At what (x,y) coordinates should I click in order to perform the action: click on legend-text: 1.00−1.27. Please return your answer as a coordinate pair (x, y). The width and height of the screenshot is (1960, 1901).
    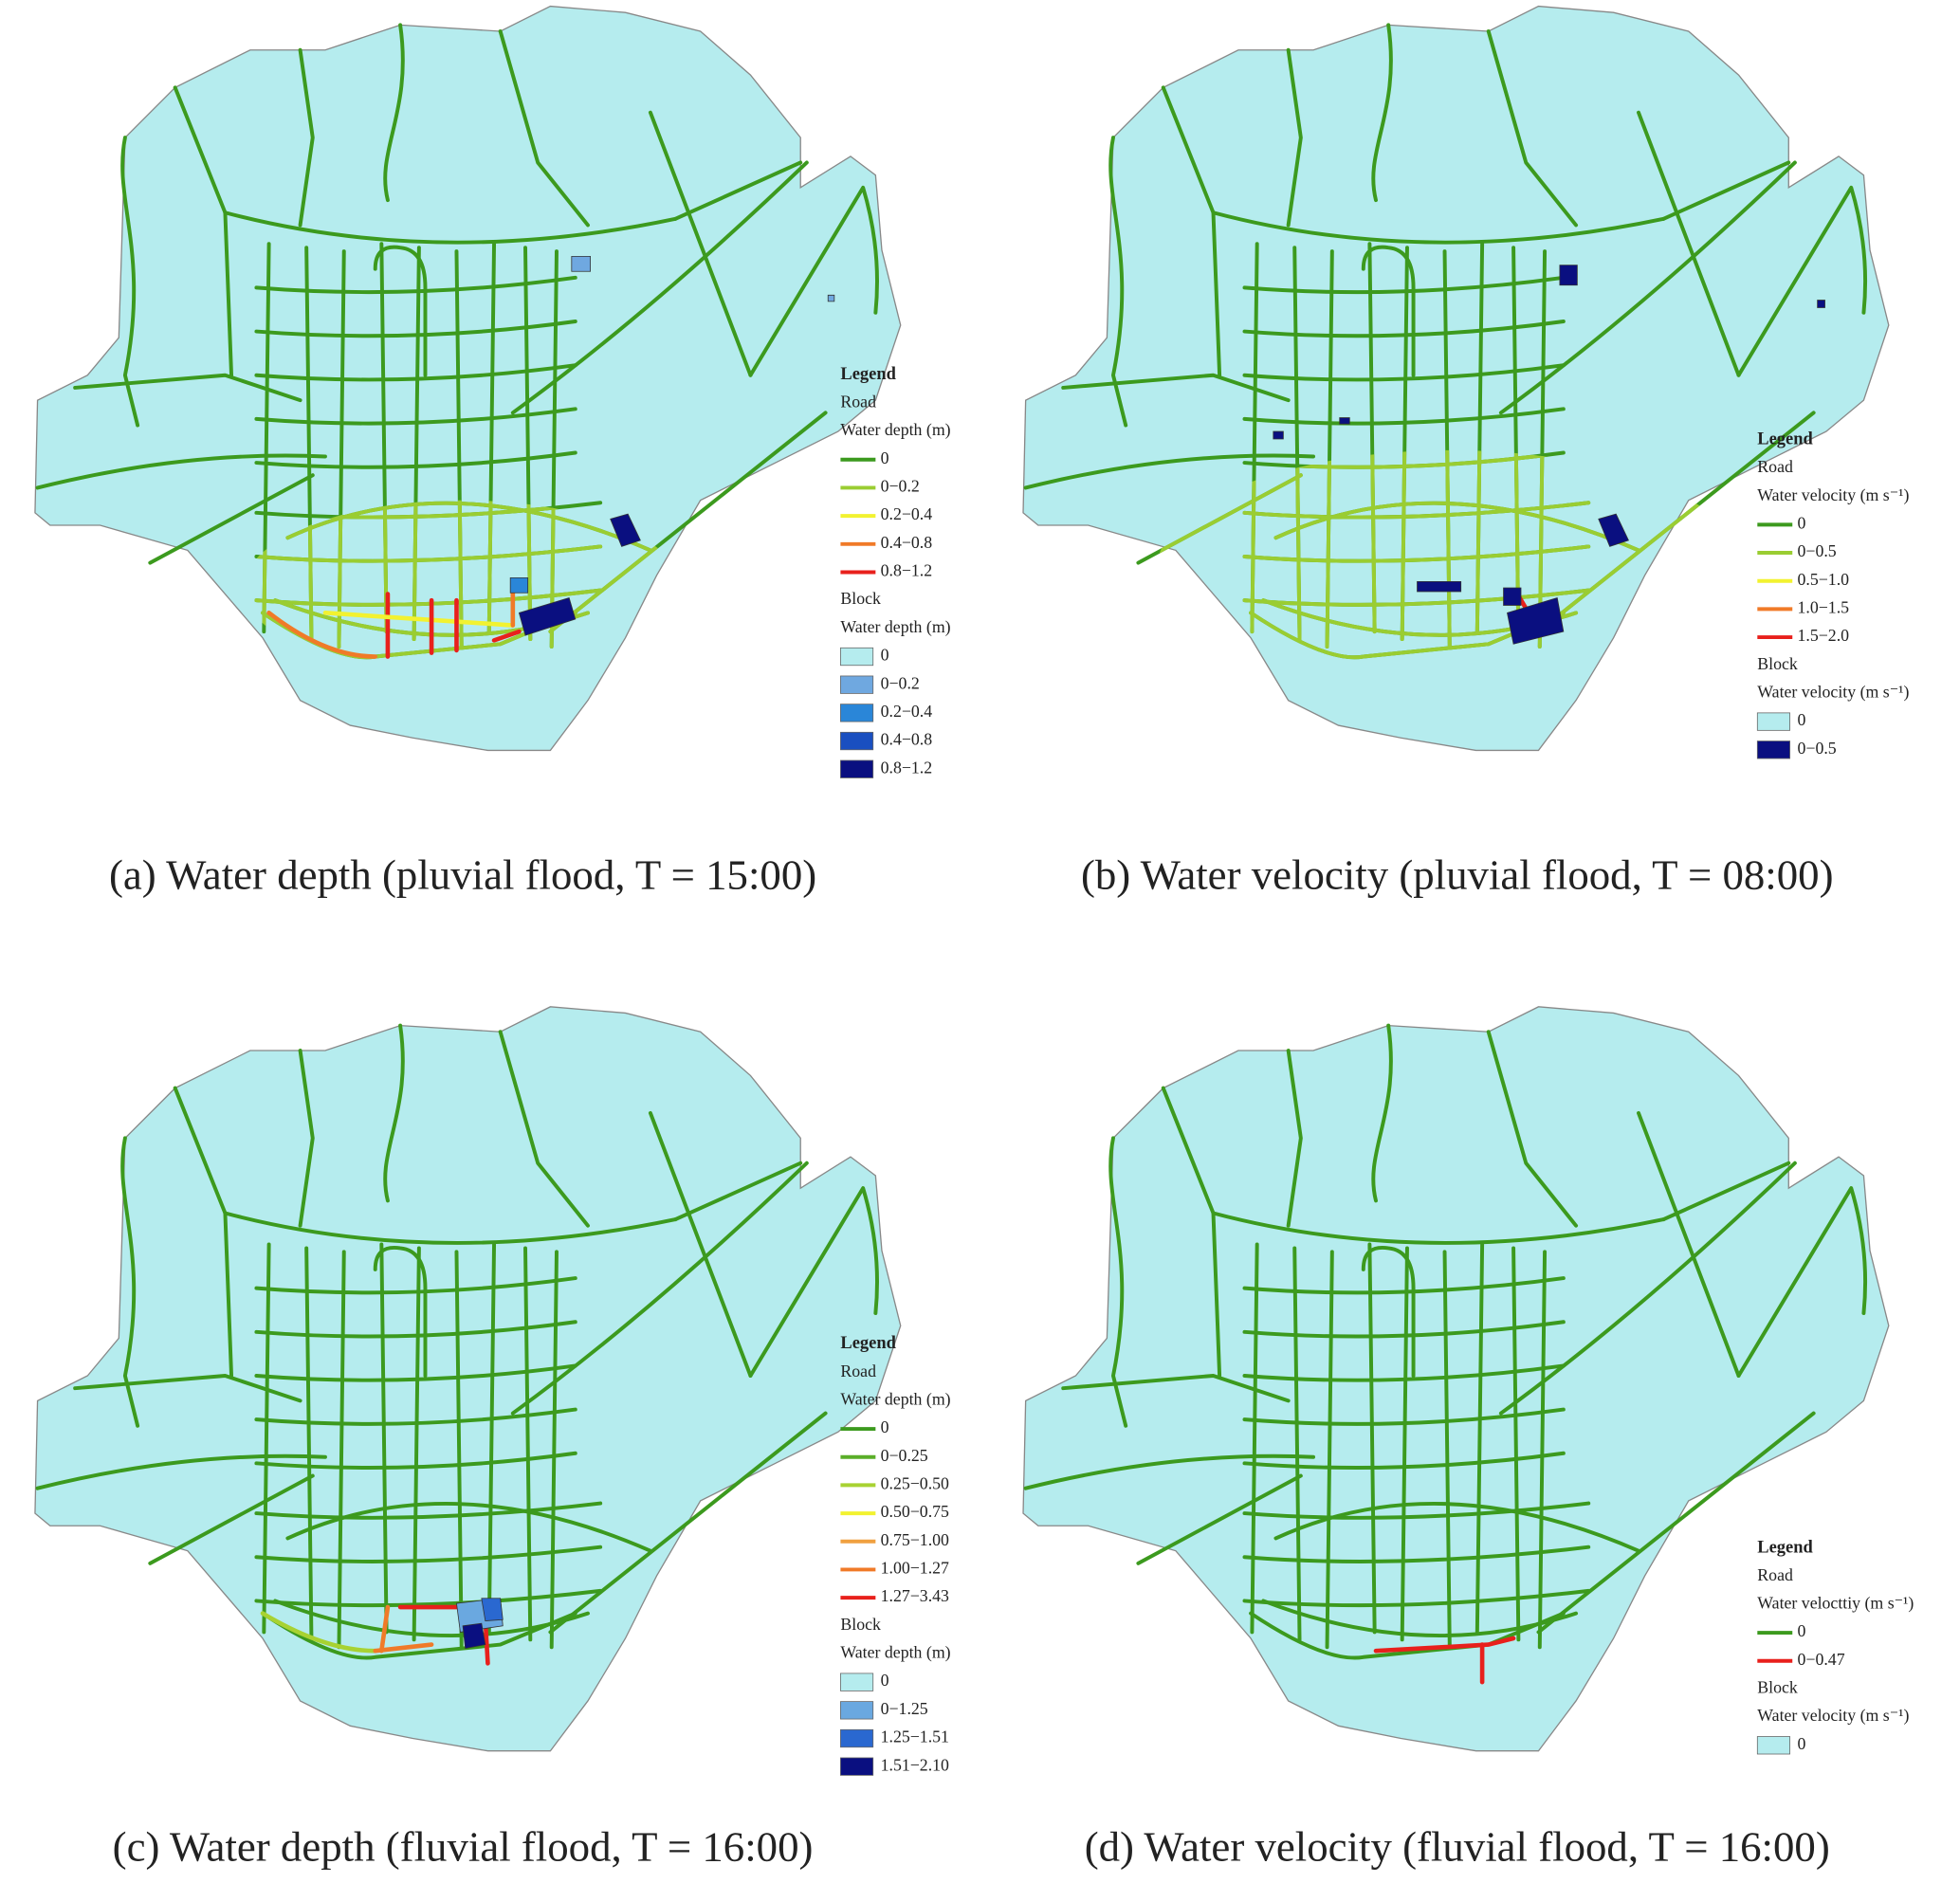
    Looking at the image, I should click on (915, 1568).